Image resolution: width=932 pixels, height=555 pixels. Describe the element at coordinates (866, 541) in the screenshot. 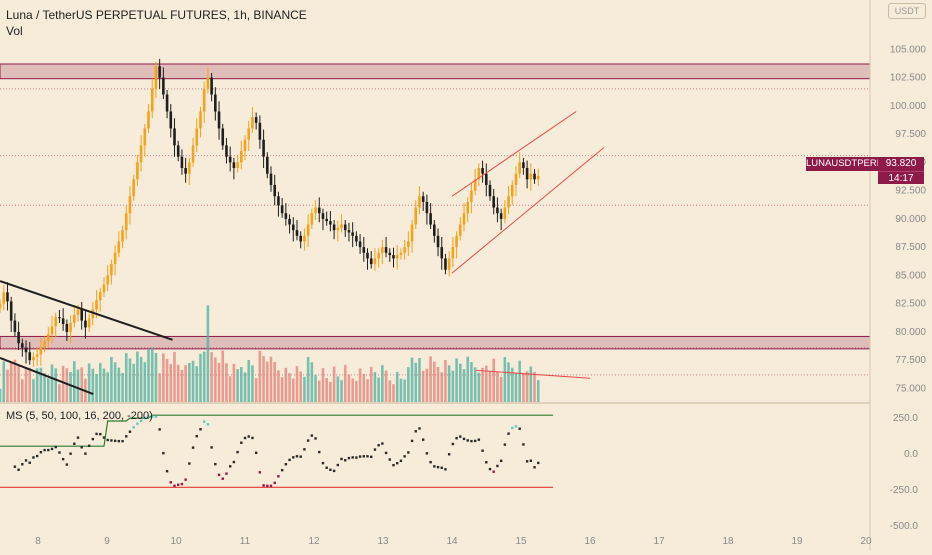

I see `time-tick-label: 20` at that location.